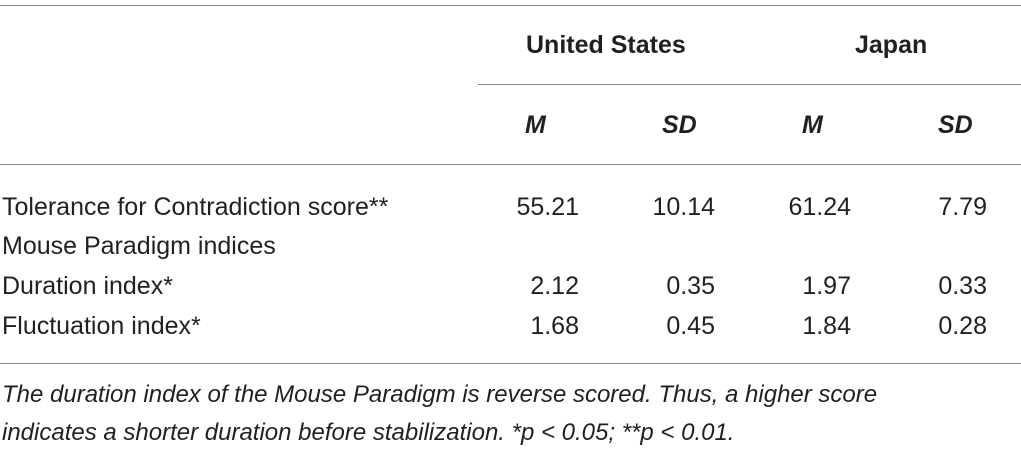 Image resolution: width=1021 pixels, height=460 pixels. What do you see at coordinates (955, 125) in the screenshot?
I see `subheader-jp-sd: SD` at bounding box center [955, 125].